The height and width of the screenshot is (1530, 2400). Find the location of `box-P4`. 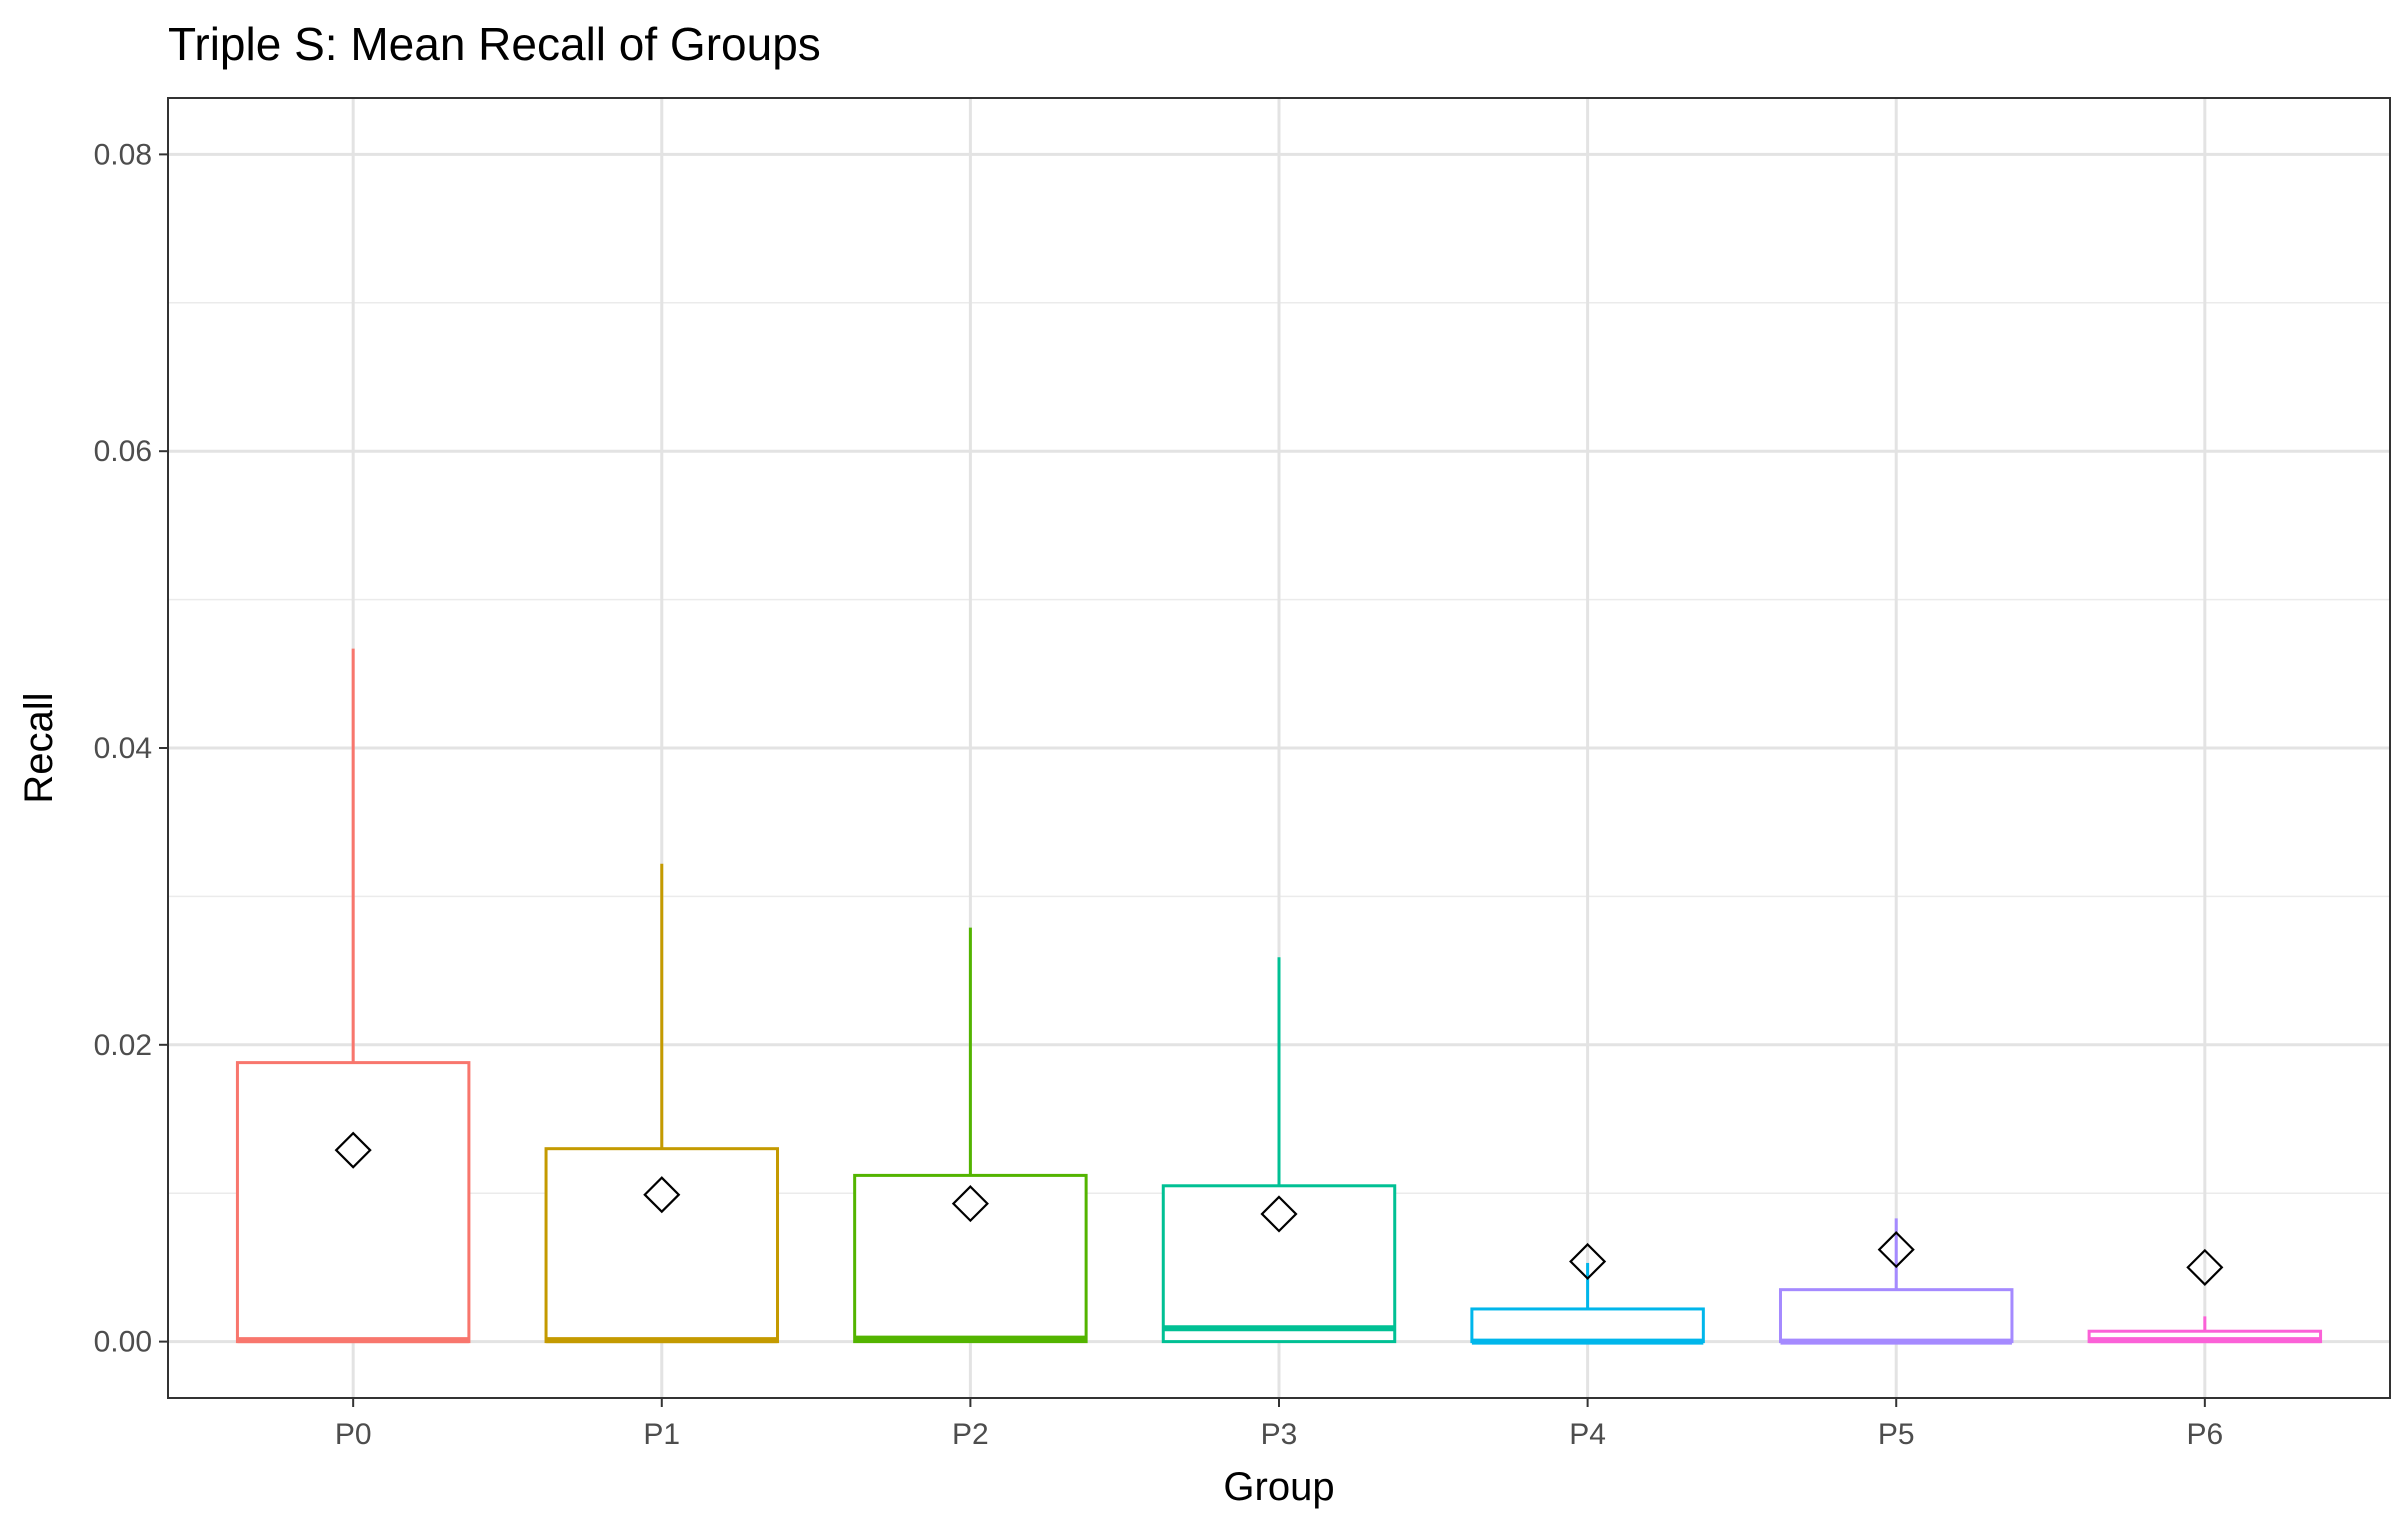

box-P4 is located at coordinates (1587, 1303).